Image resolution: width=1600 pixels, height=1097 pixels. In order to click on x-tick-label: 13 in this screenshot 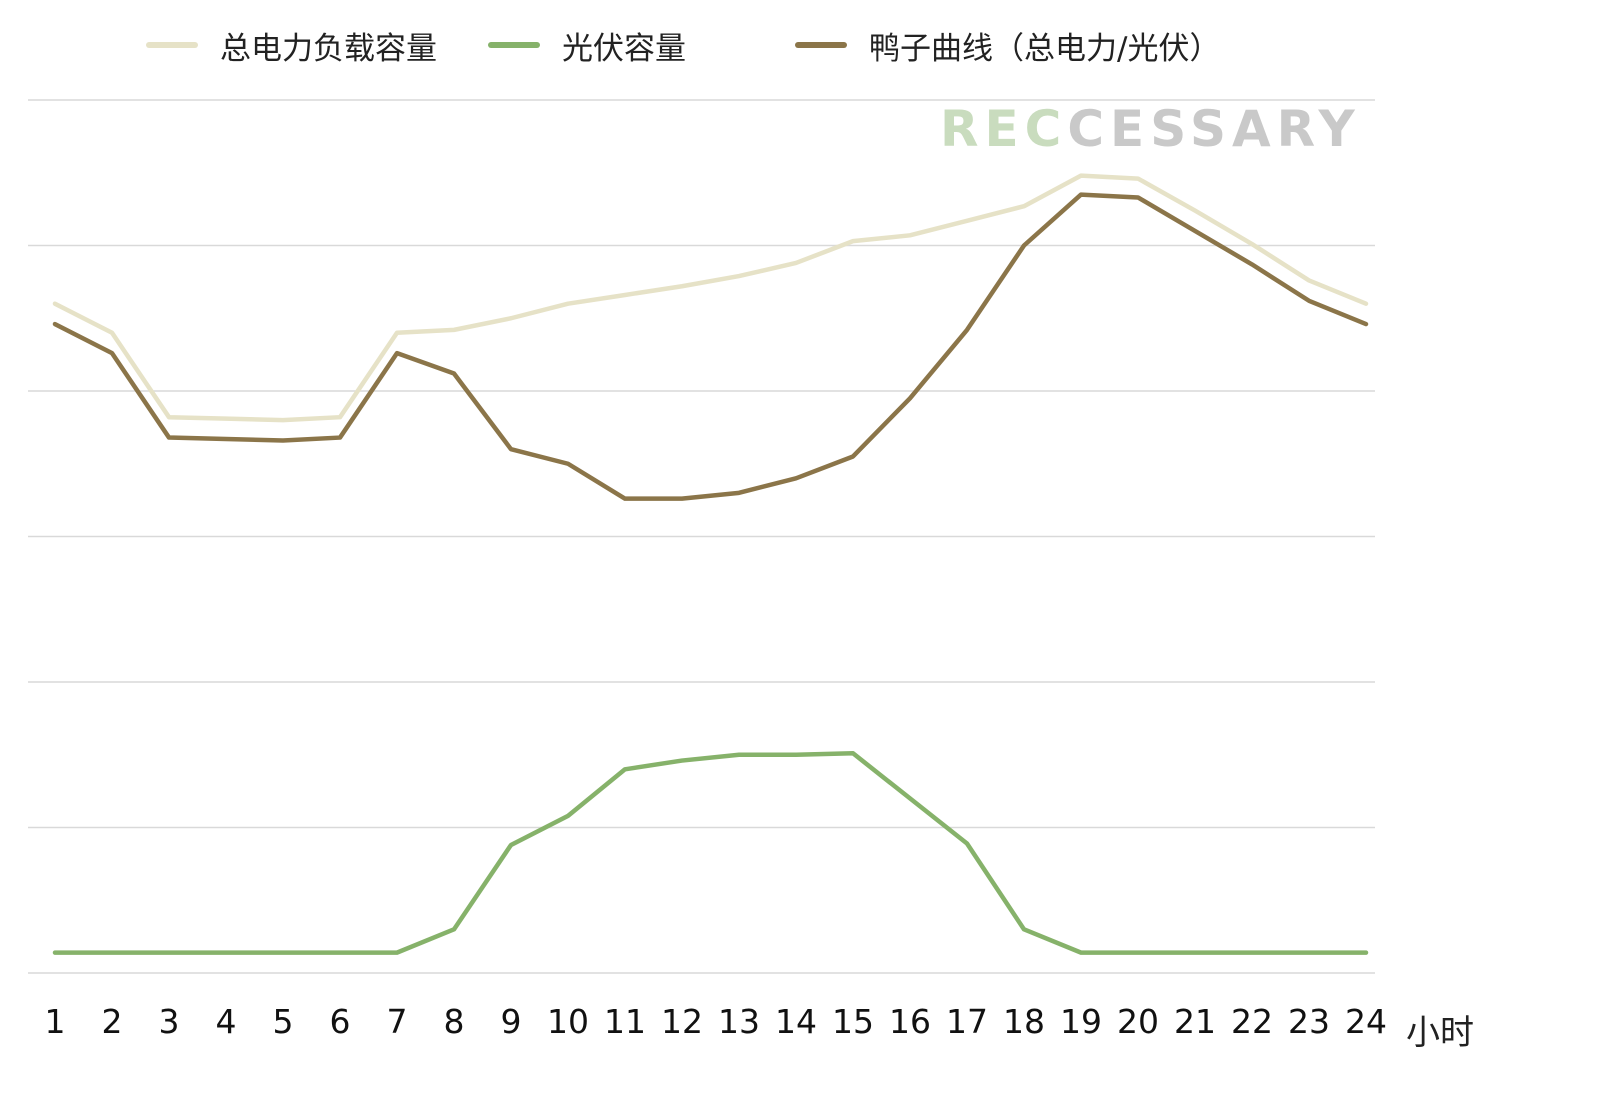, I will do `click(739, 1021)`.